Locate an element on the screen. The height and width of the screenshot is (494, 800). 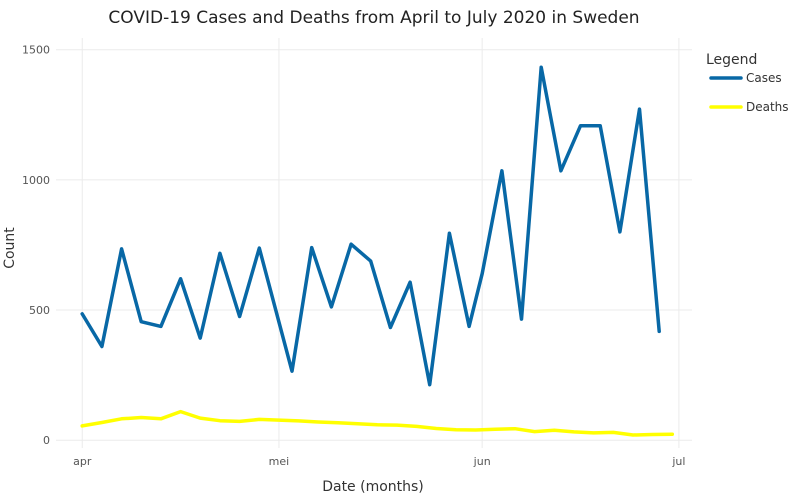
legend-label: Cases is located at coordinates (764, 78).